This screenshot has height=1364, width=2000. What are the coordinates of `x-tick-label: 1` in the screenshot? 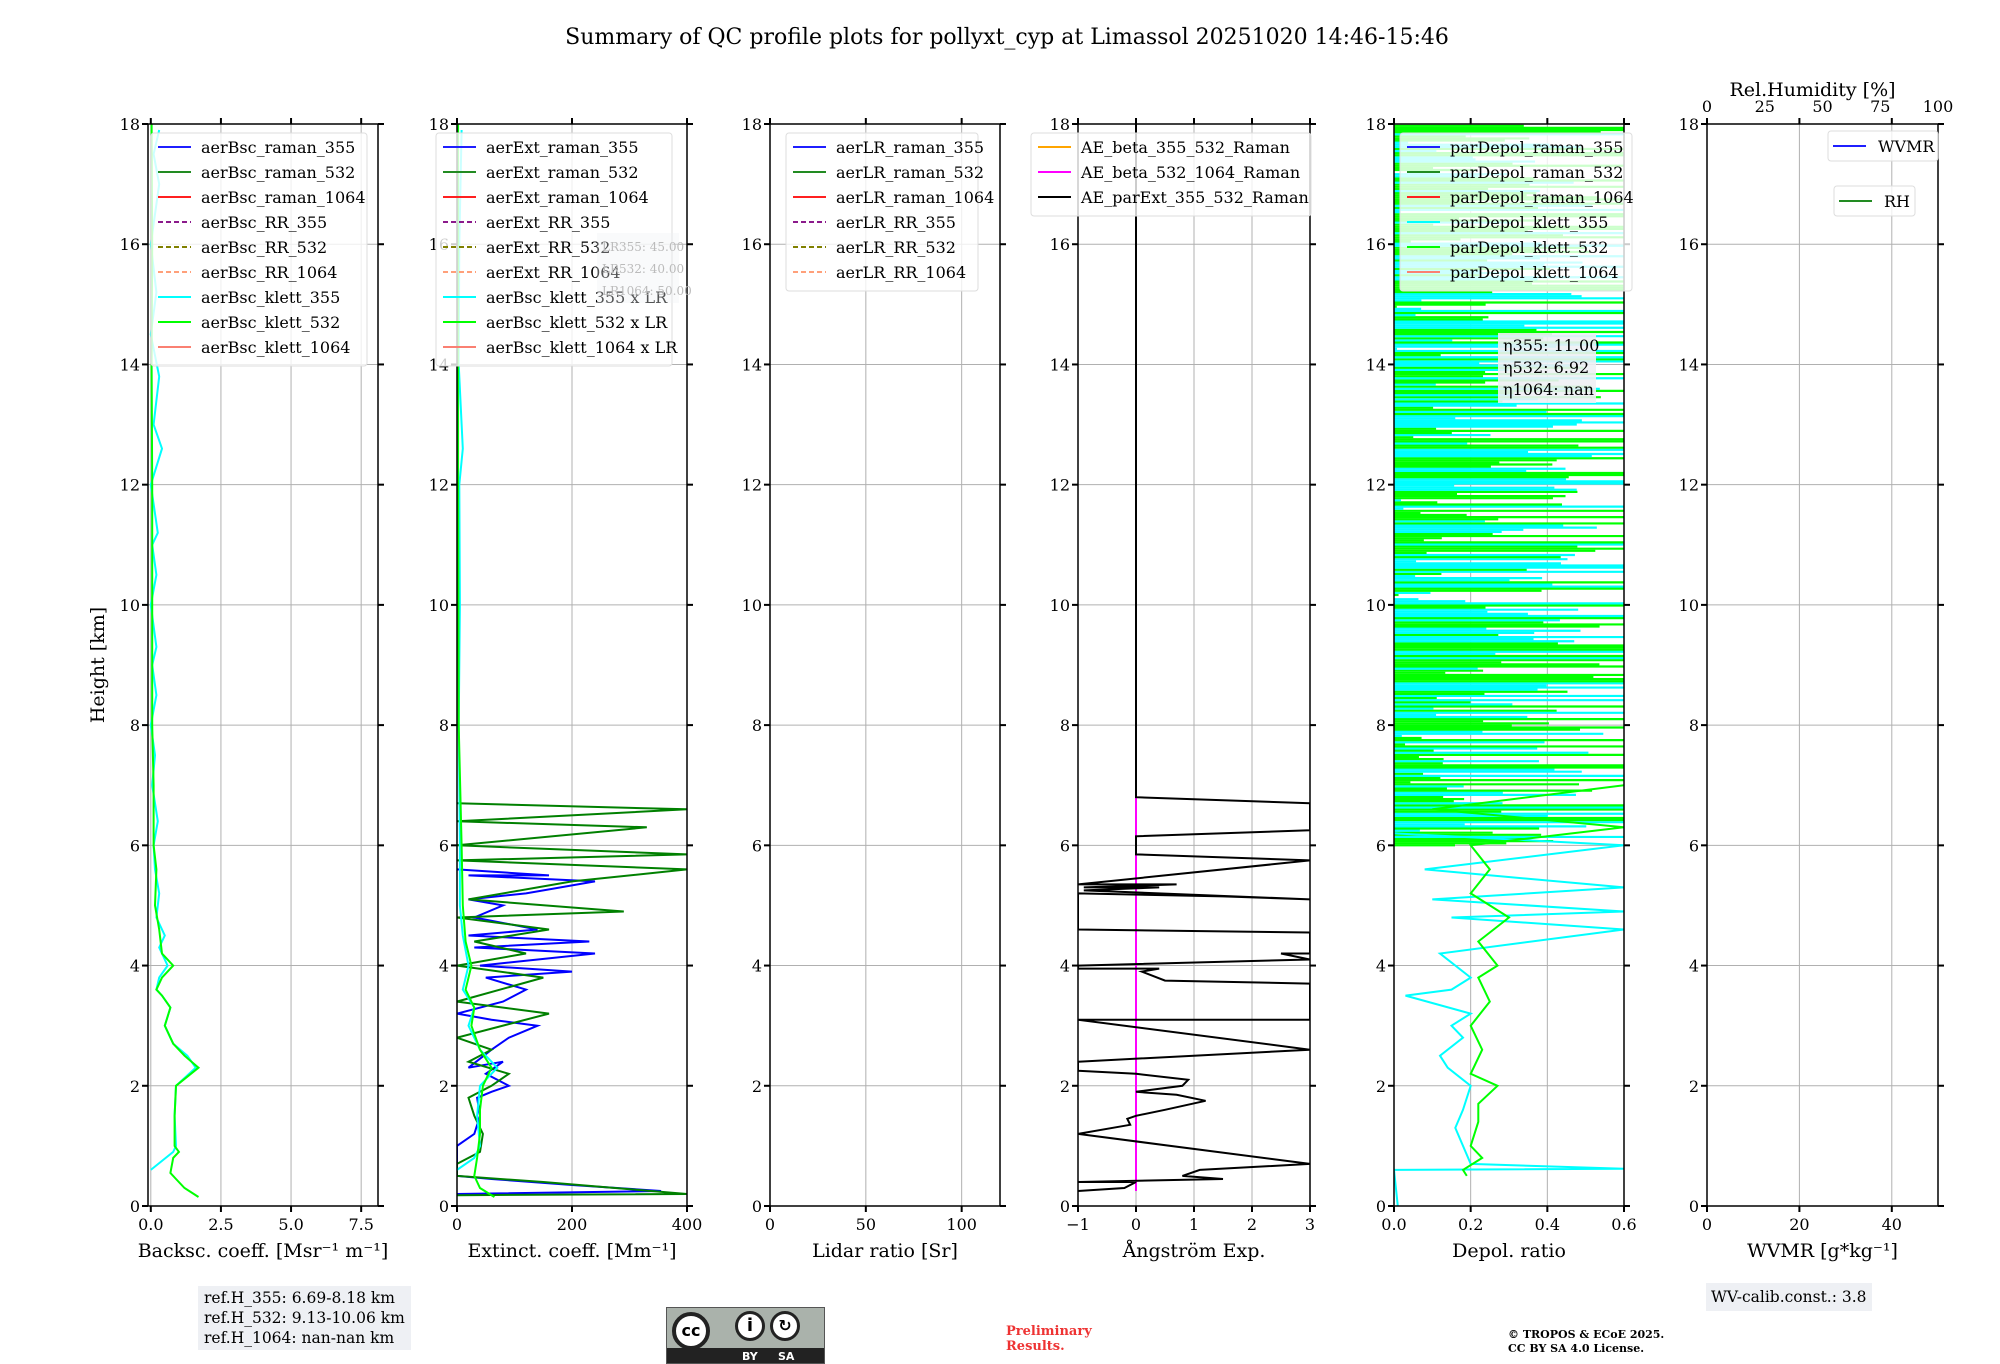 It's located at (1194, 1224).